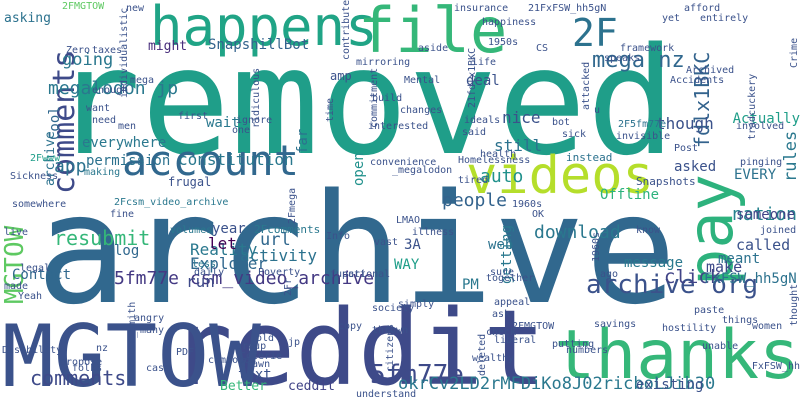 The height and width of the screenshot is (400, 800). What do you see at coordinates (236, 159) in the screenshot?
I see `word-cloud-word: constitution` at bounding box center [236, 159].